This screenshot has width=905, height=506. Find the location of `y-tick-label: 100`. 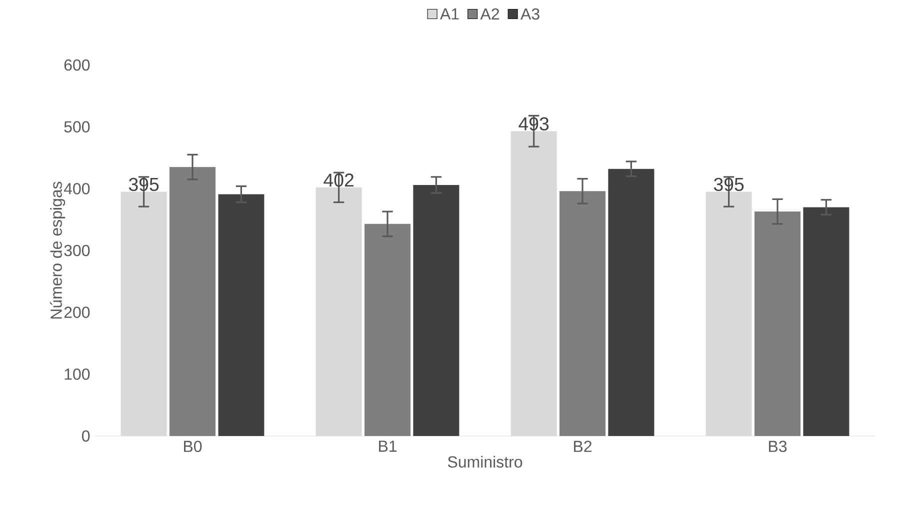

y-tick-label: 100 is located at coordinates (77, 374).